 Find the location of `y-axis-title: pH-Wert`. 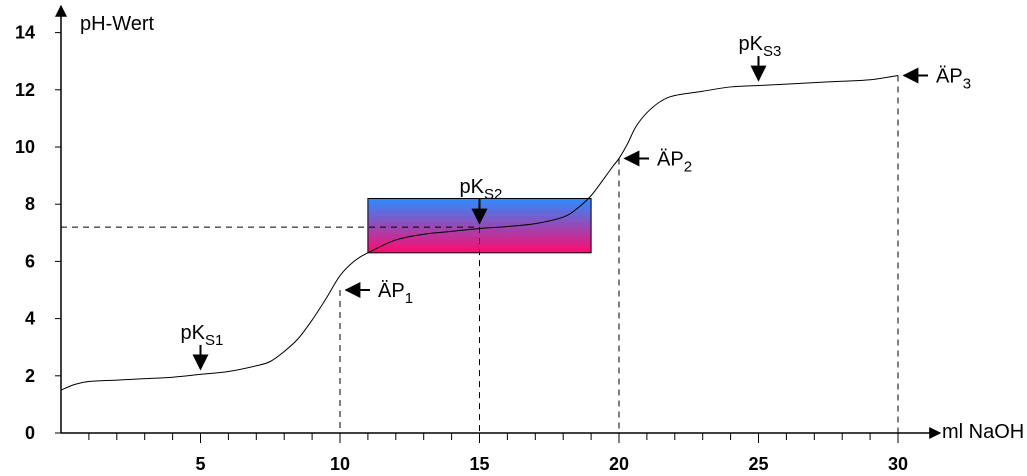

y-axis-title: pH-Wert is located at coordinates (117, 24).